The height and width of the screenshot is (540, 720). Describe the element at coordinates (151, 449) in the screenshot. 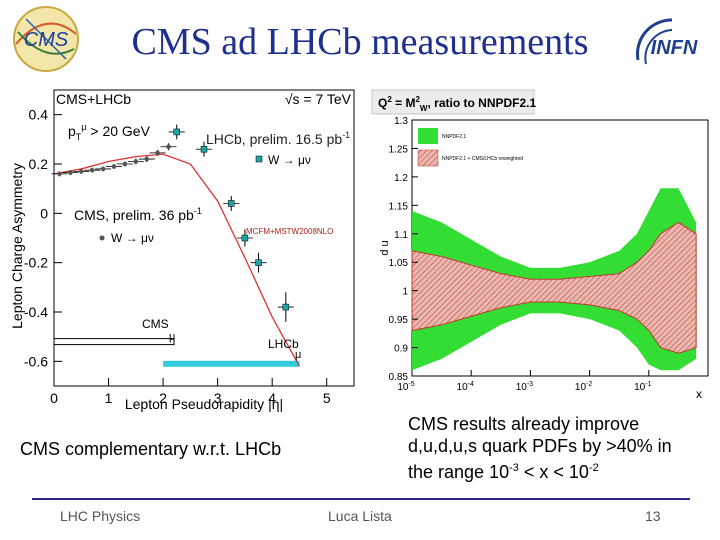

I see `left-caption: CMS complementary w.r.t. LHCb` at that location.